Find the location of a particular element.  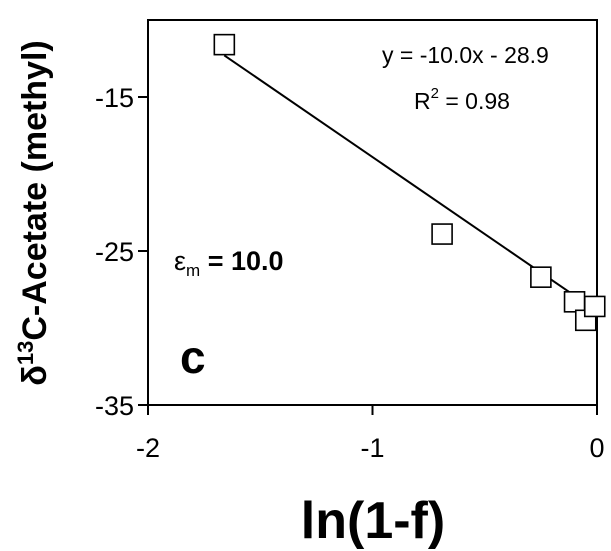

y-axis-title-superscript: 13 is located at coordinates (25, 353).